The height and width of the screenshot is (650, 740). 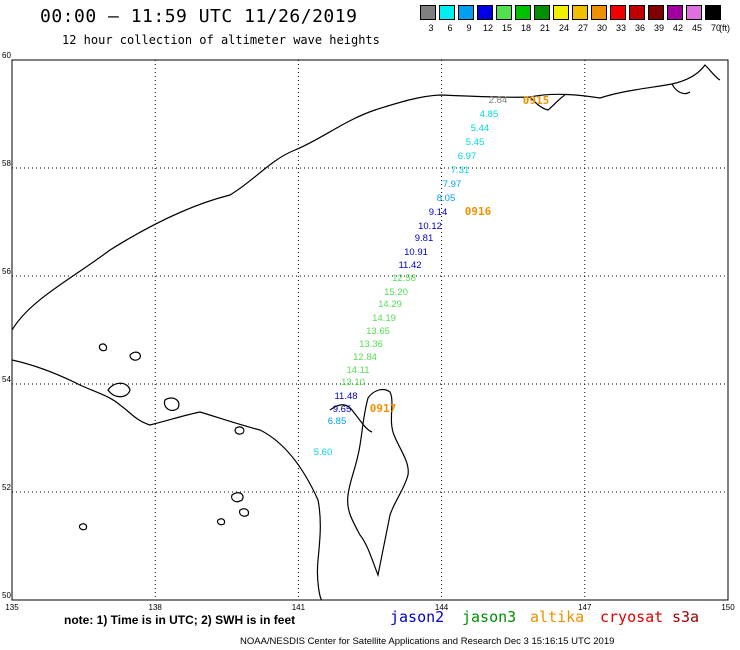 What do you see at coordinates (390, 304) in the screenshot?
I see `wave-height-value: 14.29` at bounding box center [390, 304].